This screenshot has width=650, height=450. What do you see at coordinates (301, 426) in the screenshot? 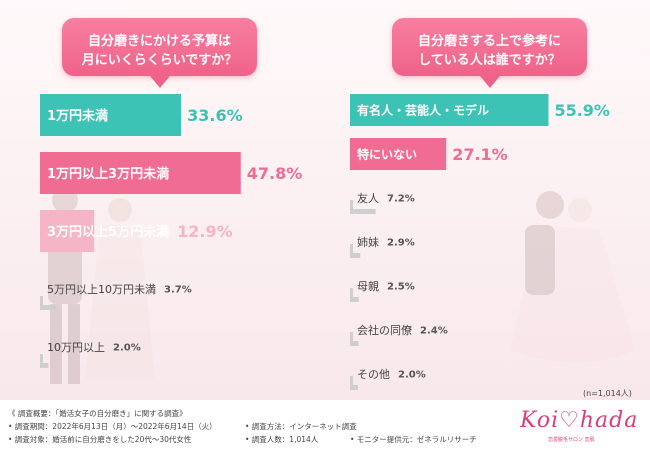
I see `survey-method: • 調査方法：インターネット調査` at bounding box center [301, 426].